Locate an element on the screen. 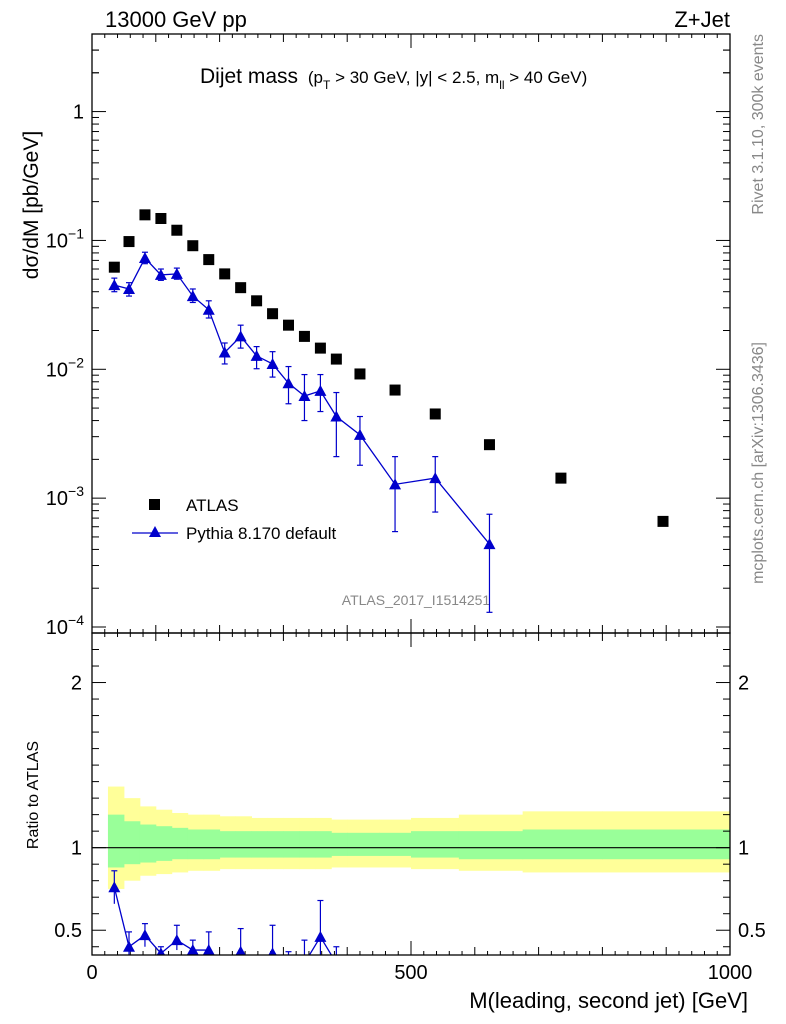 Image resolution: width=786 pixels, height=1024 pixels. main-y-tick-label: 10⁻² is located at coordinates (65, 367).